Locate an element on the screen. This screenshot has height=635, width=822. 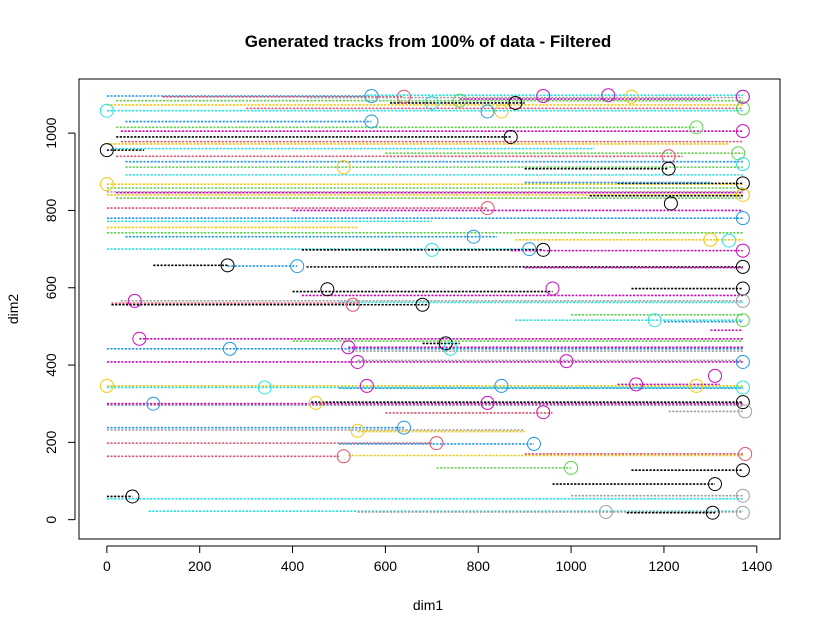
y-tick-label: 400 is located at coordinates (51, 365).